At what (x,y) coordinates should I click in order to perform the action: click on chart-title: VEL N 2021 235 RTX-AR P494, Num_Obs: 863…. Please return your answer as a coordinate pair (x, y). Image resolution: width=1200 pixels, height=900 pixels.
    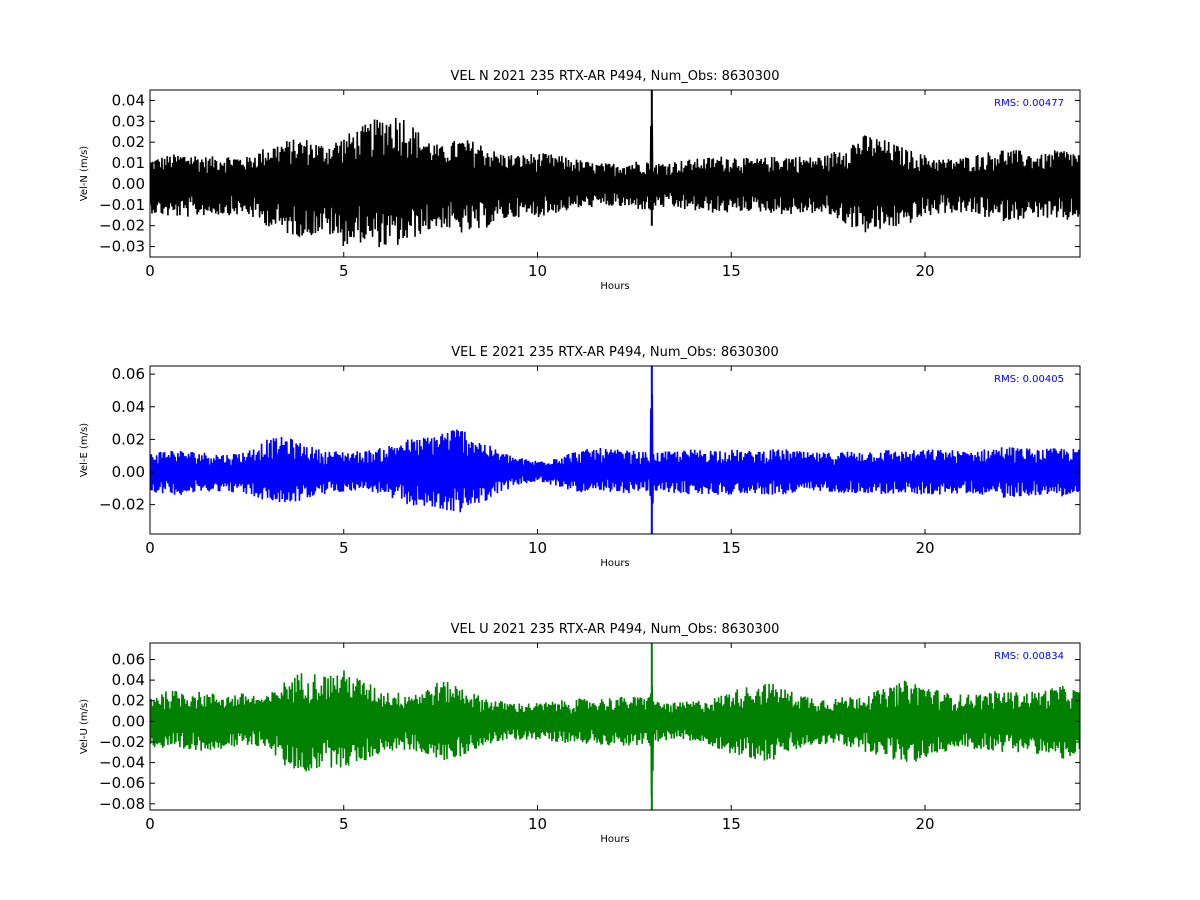
    Looking at the image, I should click on (615, 76).